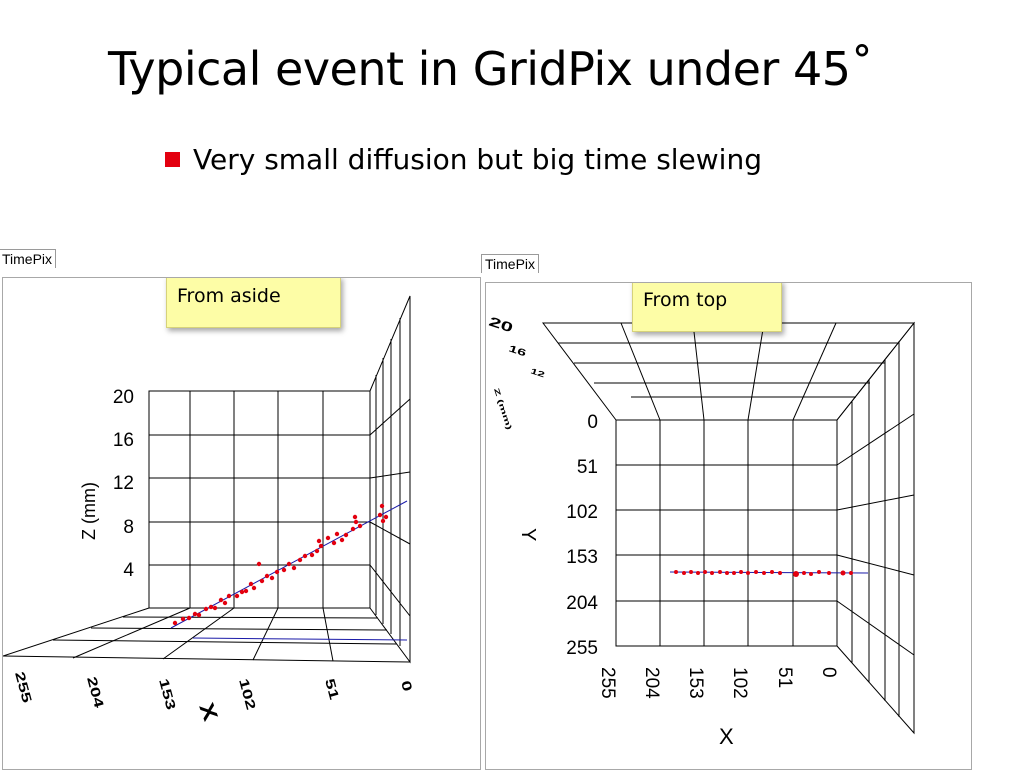 The width and height of the screenshot is (1024, 770). What do you see at coordinates (528, 534) in the screenshot?
I see `y-axis-label: Y` at bounding box center [528, 534].